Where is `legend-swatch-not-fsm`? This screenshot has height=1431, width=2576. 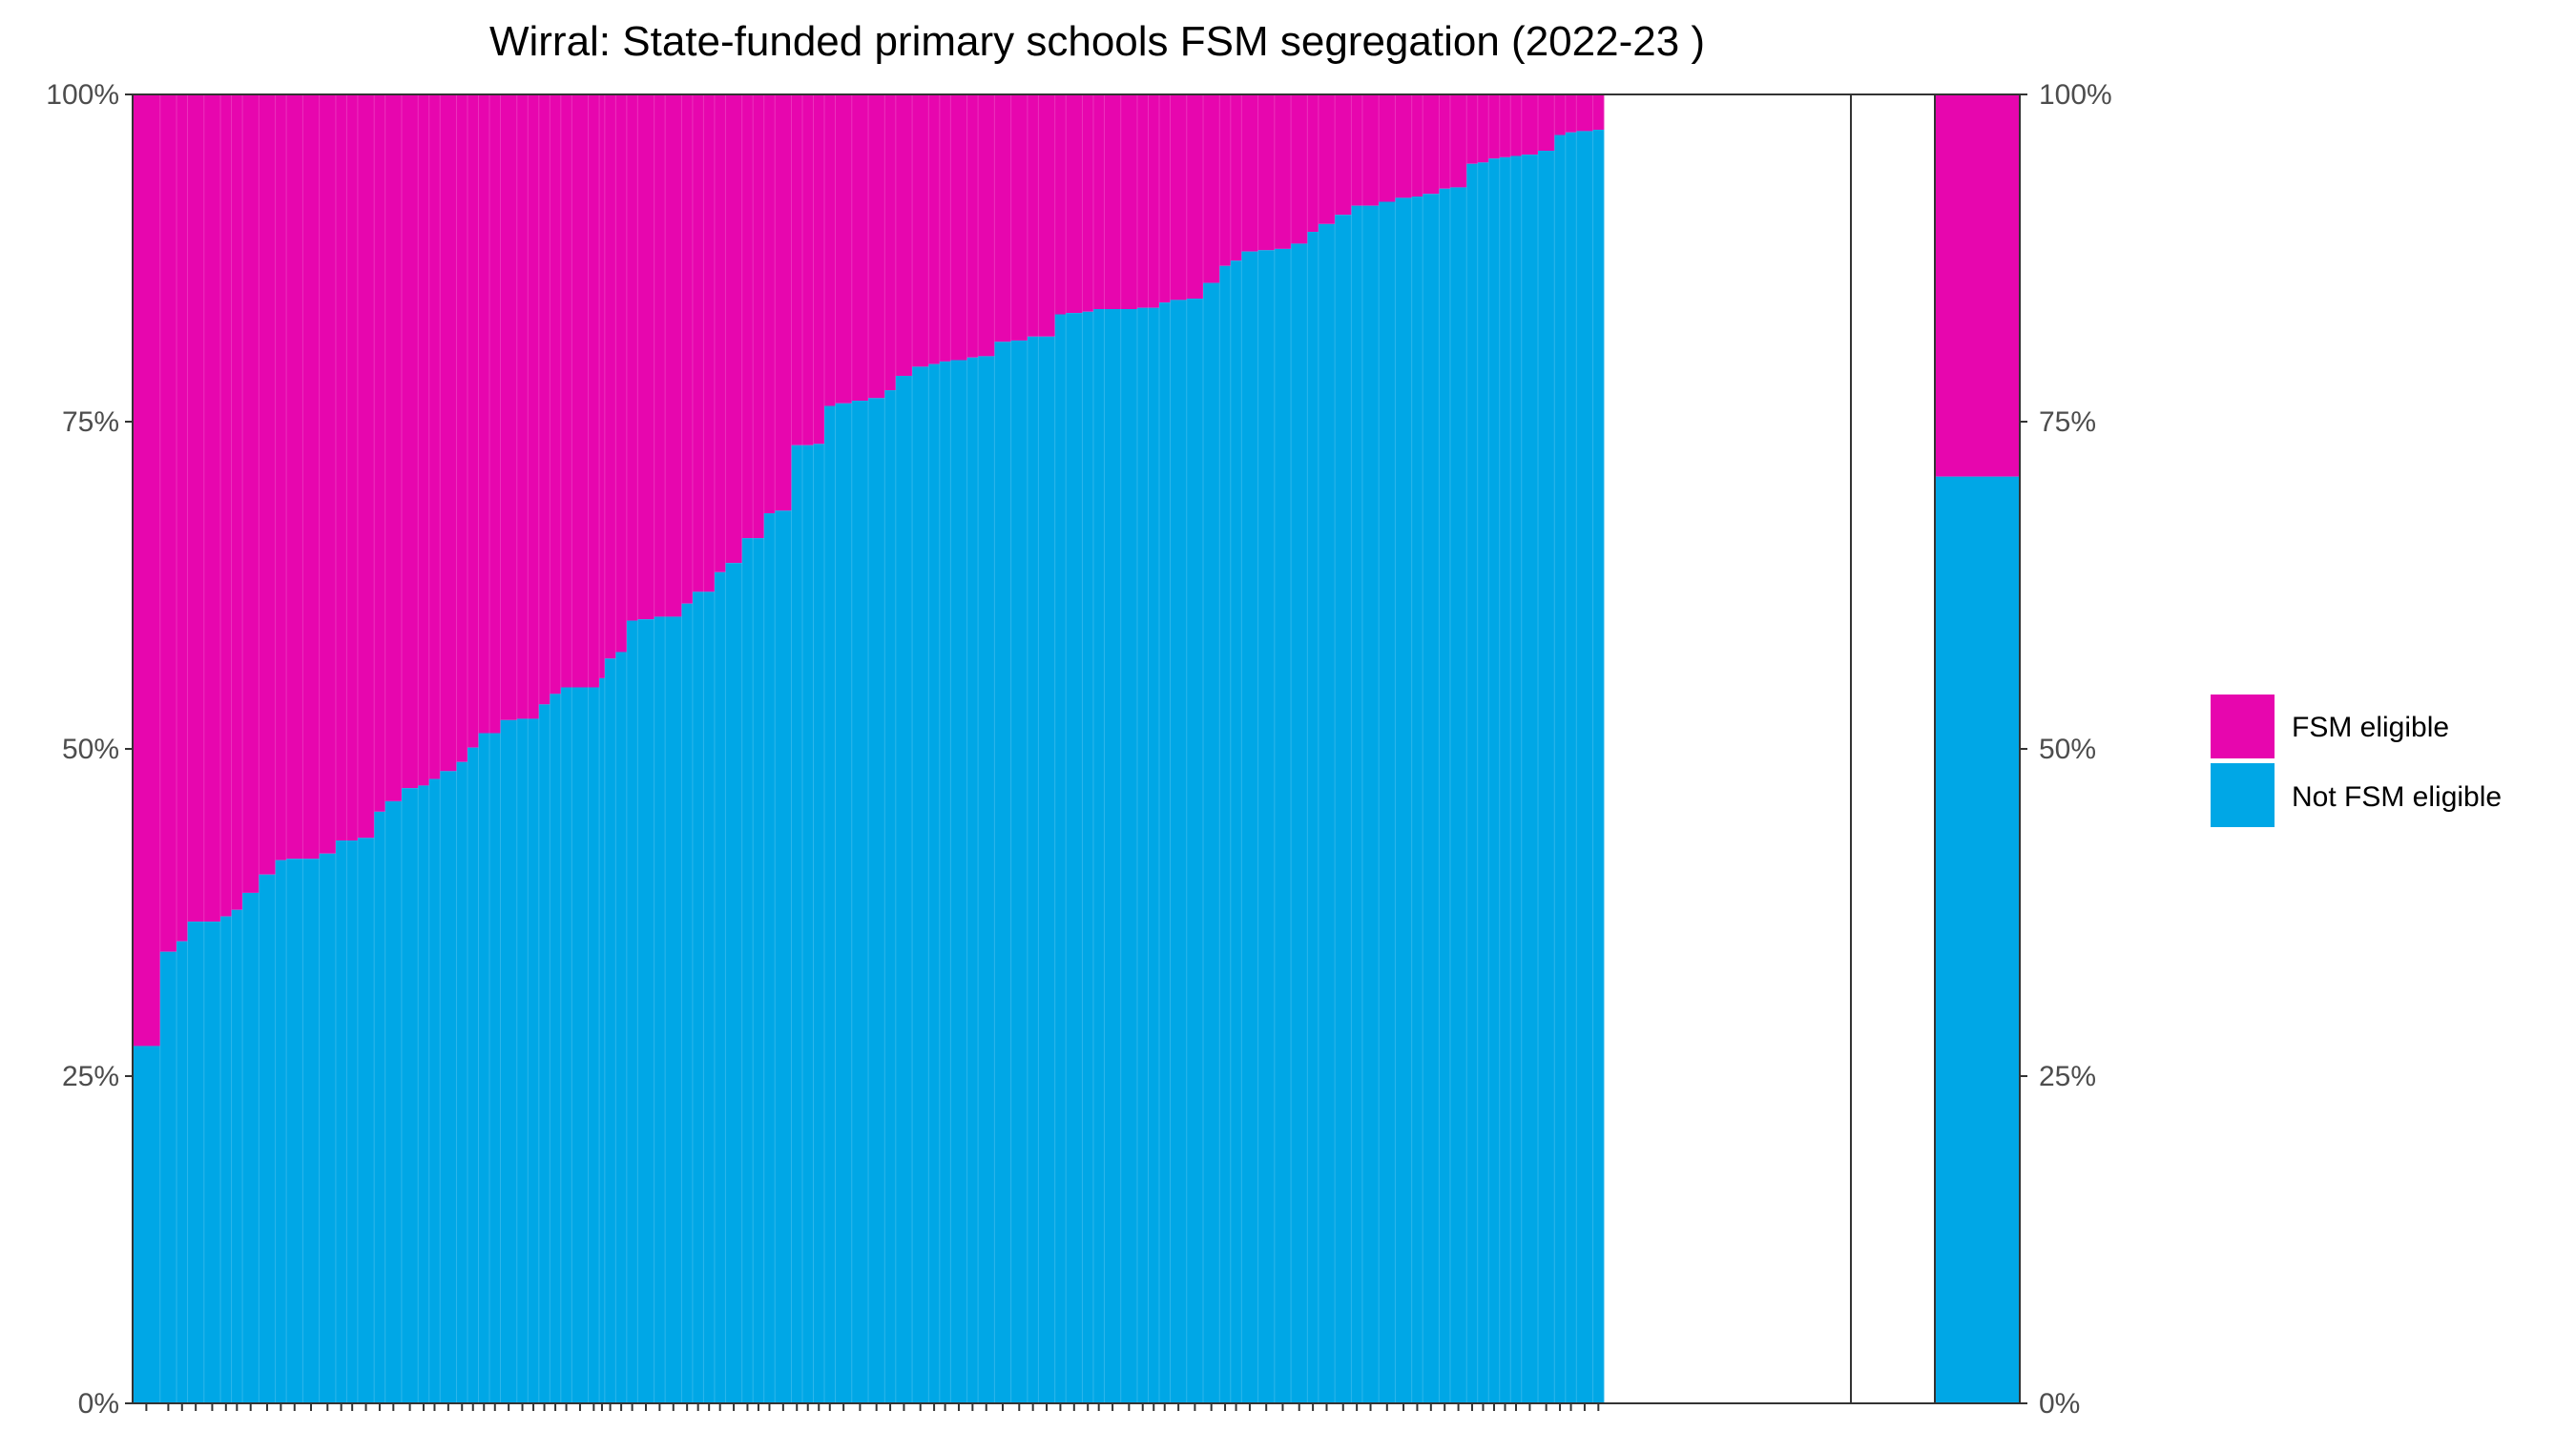
legend-swatch-not-fsm is located at coordinates (2243, 795).